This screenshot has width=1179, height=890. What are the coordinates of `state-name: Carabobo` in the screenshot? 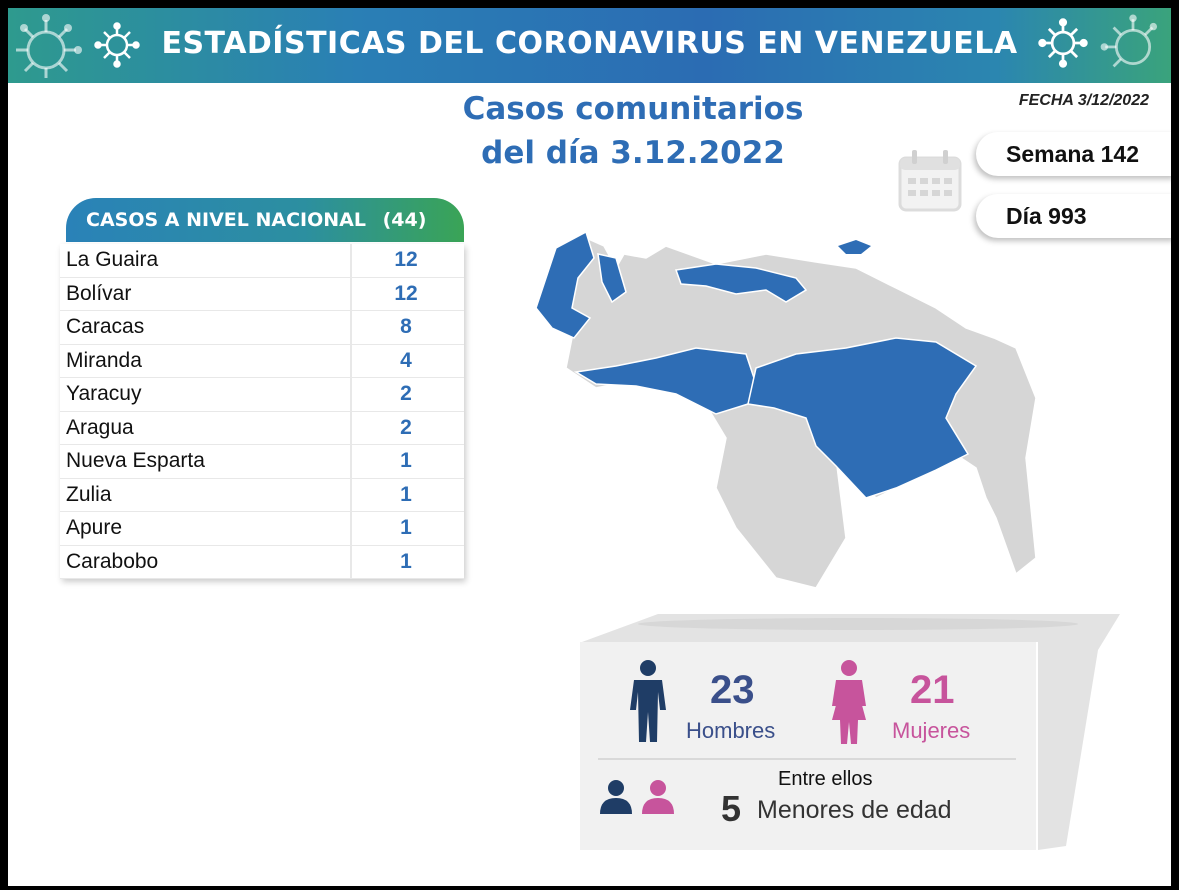 It's located at (206, 561).